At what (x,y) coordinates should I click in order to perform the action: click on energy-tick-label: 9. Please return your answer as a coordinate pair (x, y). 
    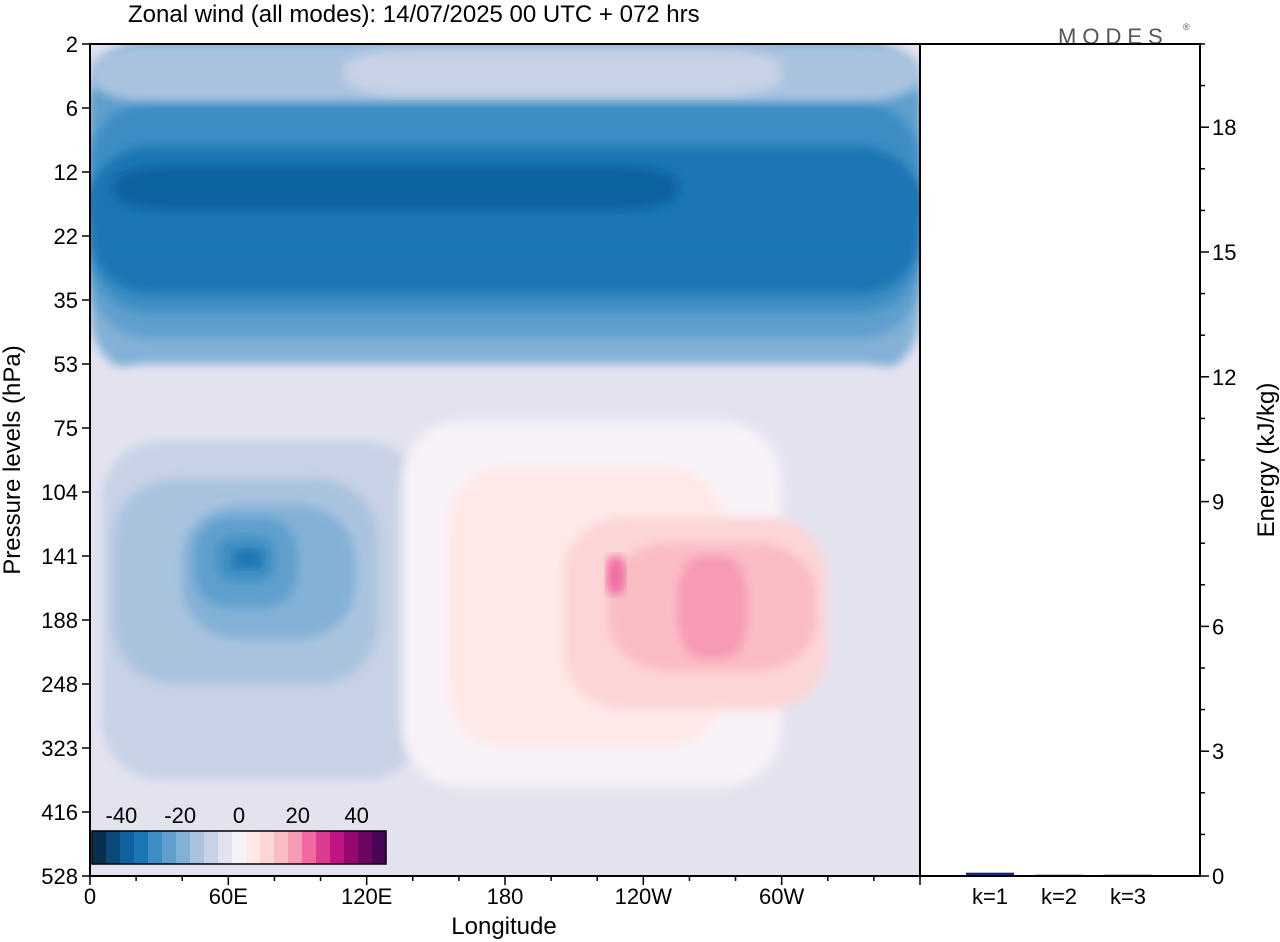
    Looking at the image, I should click on (1218, 502).